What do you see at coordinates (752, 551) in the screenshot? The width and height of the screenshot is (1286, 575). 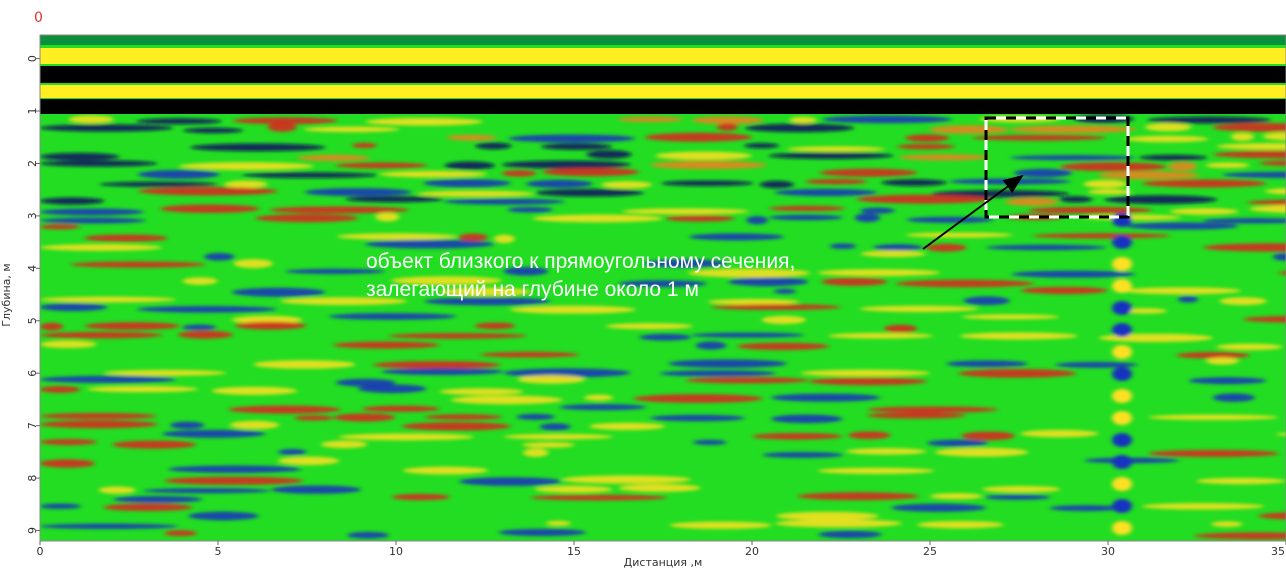 I see `x-tick-label: 20` at bounding box center [752, 551].